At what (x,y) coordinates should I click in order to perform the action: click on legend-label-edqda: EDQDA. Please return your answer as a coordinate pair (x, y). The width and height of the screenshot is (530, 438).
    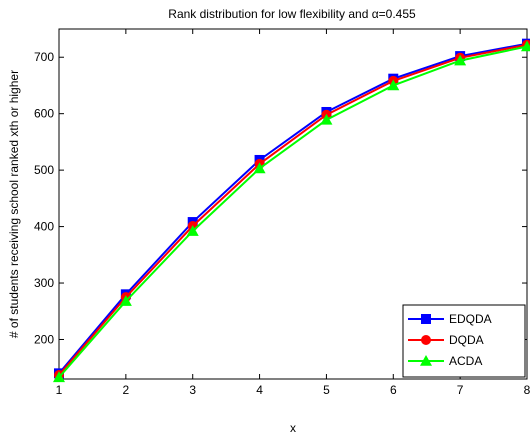
    Looking at the image, I should click on (470, 319).